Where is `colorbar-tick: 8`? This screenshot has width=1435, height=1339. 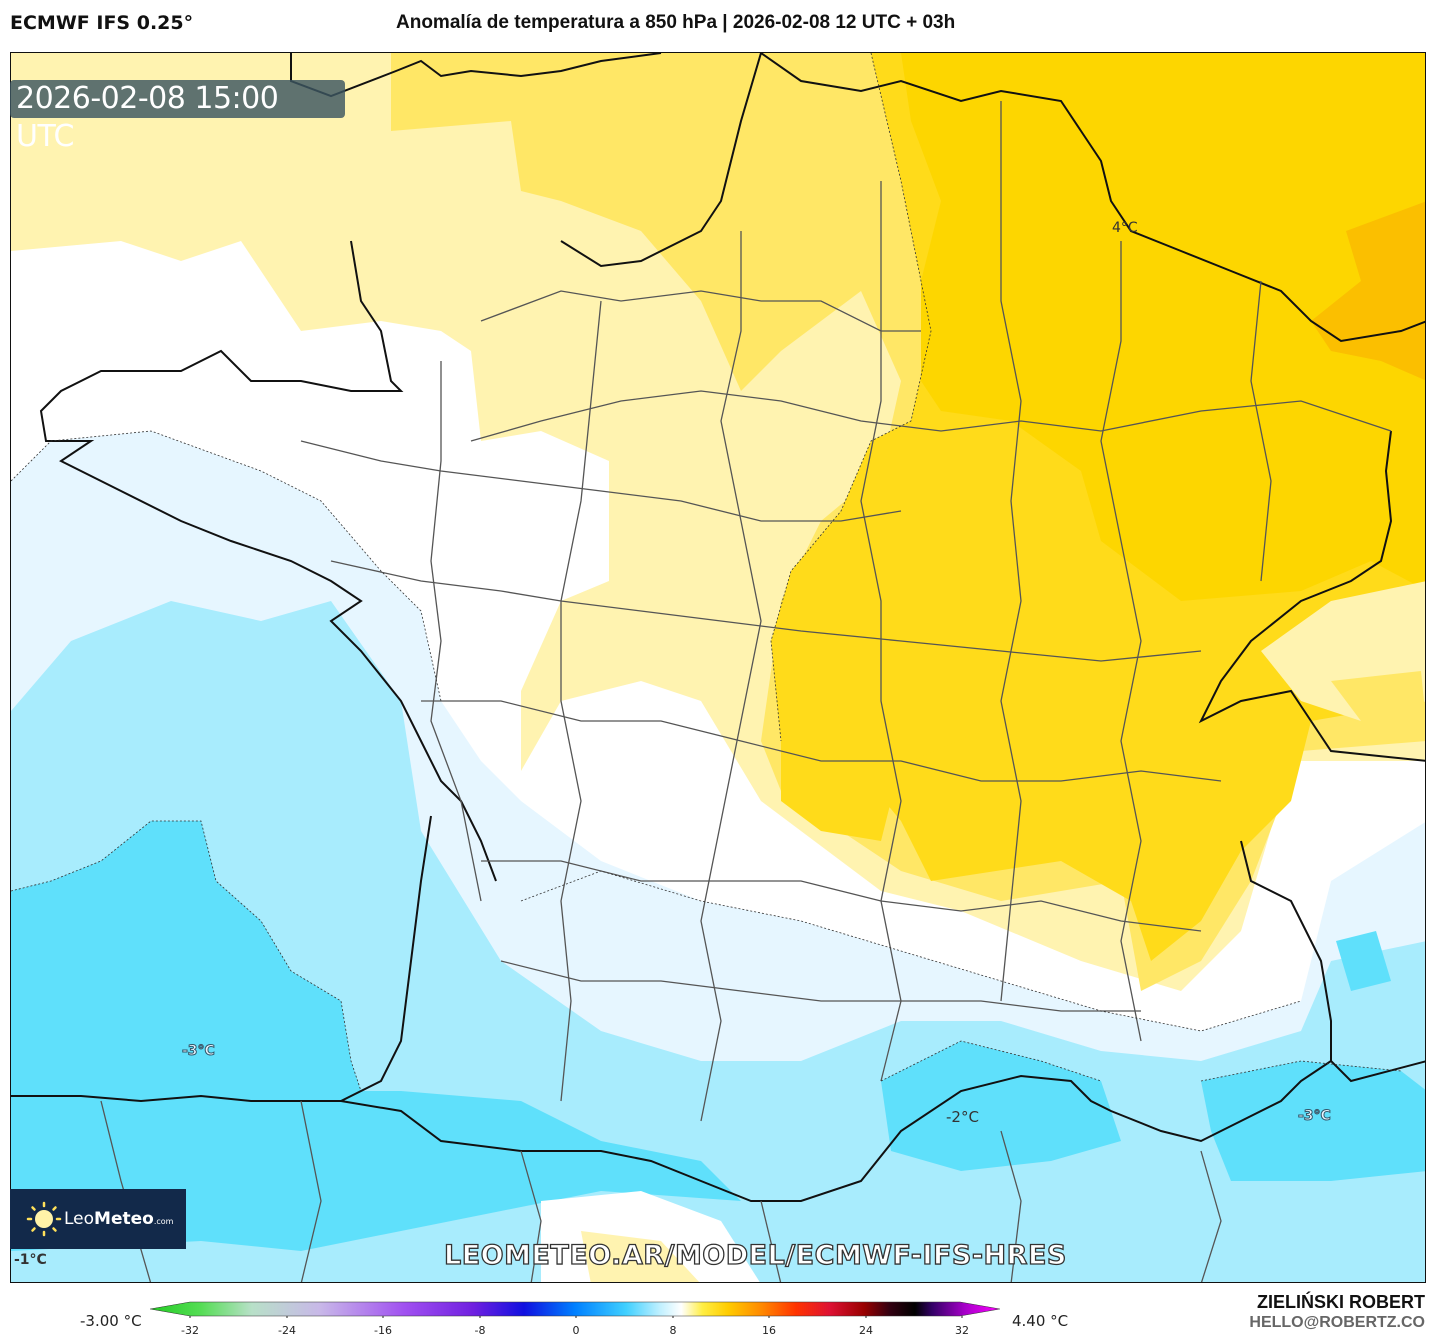
colorbar-tick: 8 is located at coordinates (673, 1330).